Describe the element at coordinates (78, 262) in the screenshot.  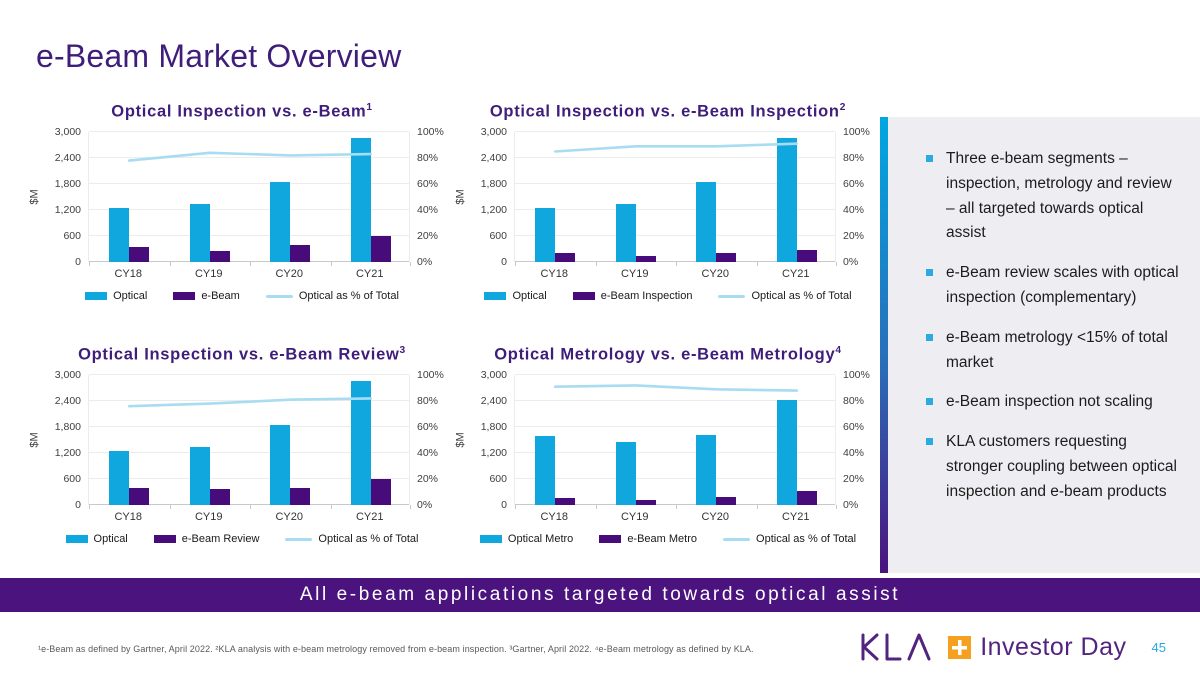
I see `y-axis-left-tick: 0` at that location.